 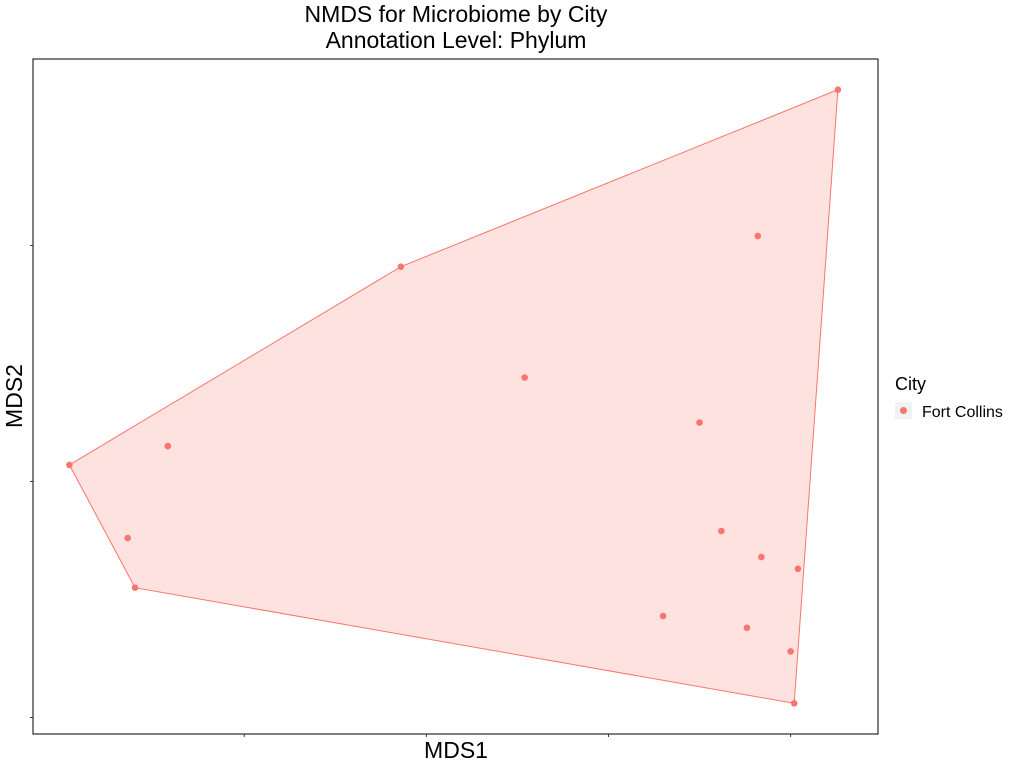 What do you see at coordinates (456, 750) in the screenshot?
I see `x-axis-title: MDS1` at bounding box center [456, 750].